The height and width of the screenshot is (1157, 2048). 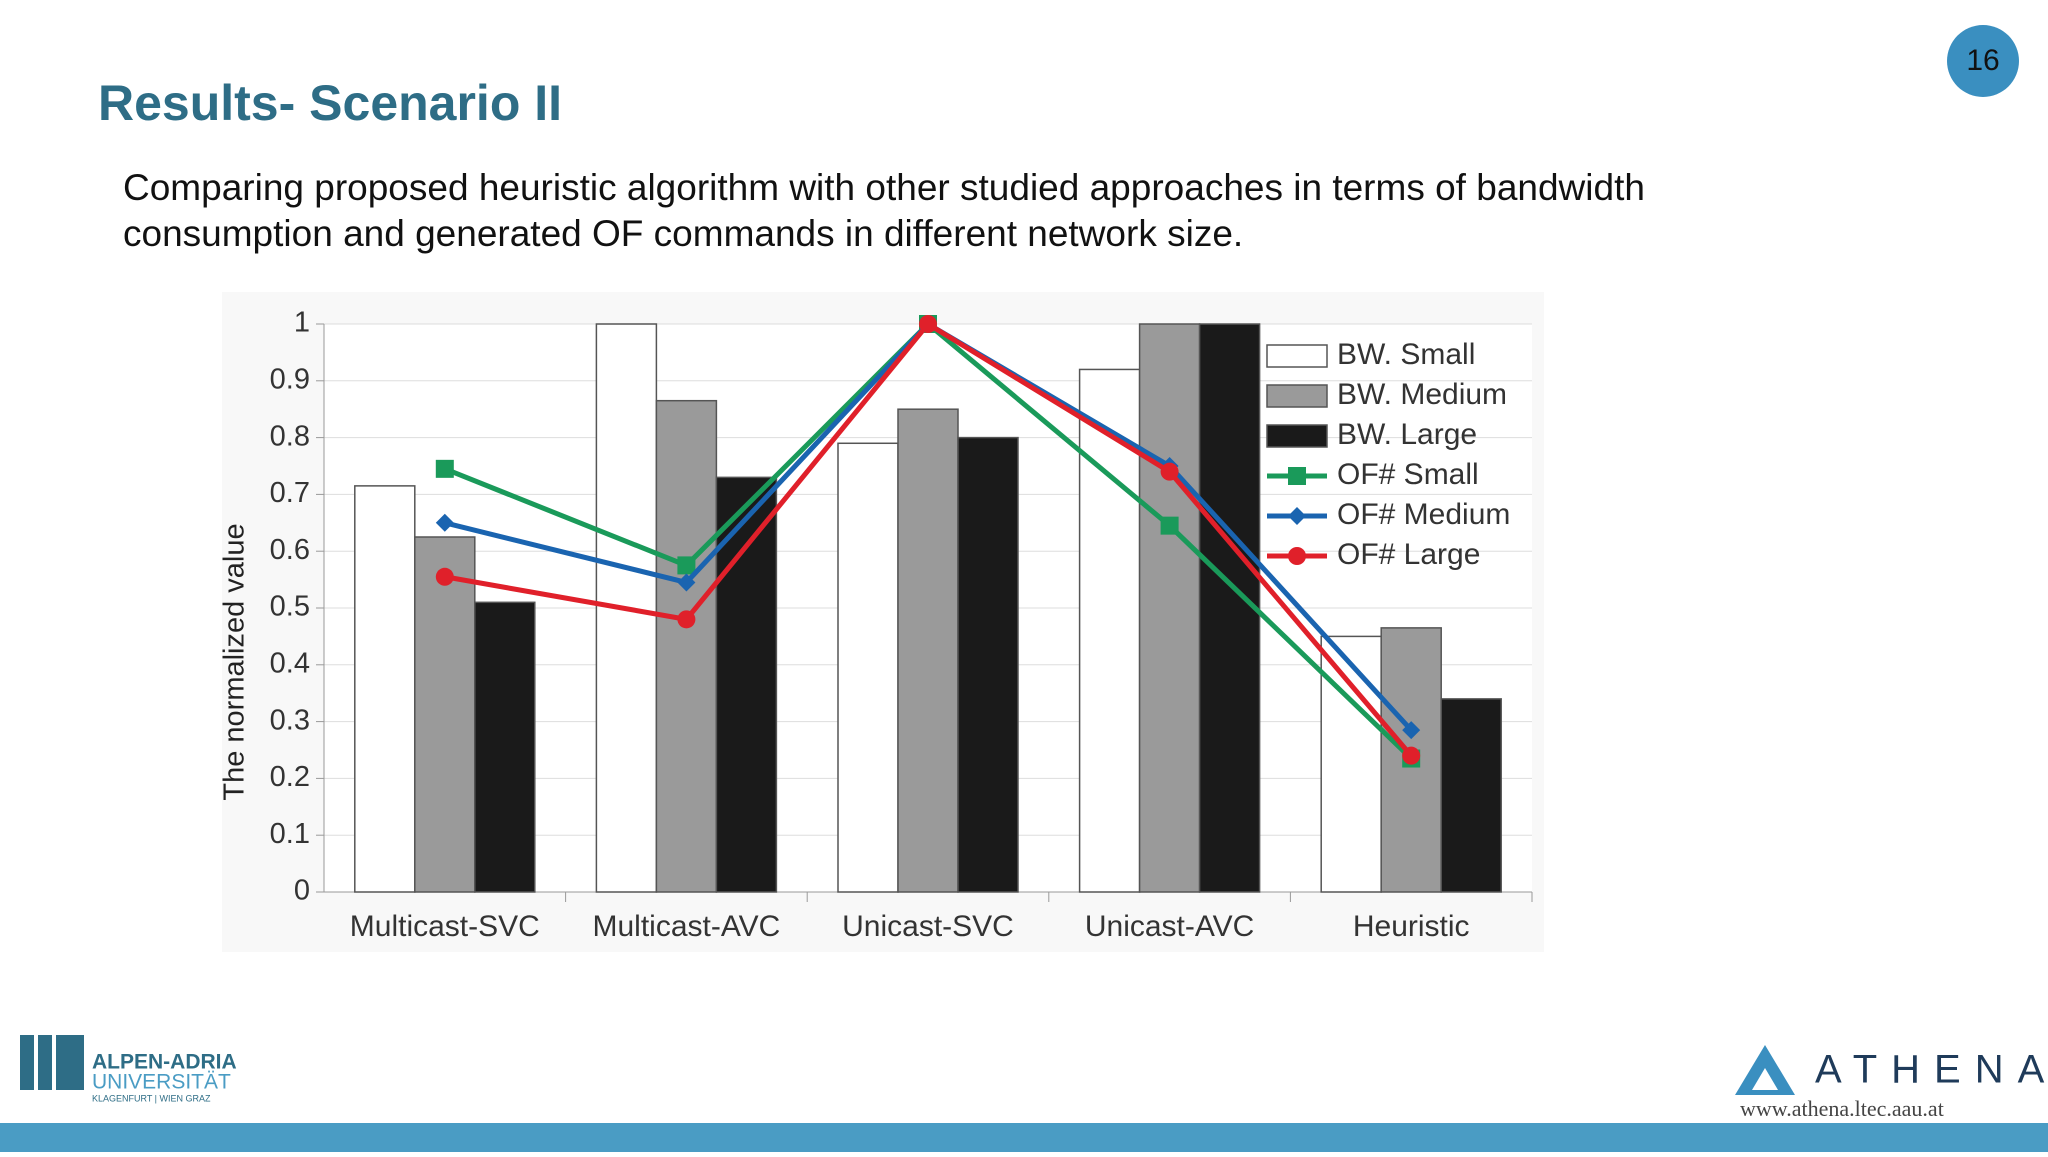 What do you see at coordinates (686, 926) in the screenshot?
I see `x-tick-label: Multicast-AVC` at bounding box center [686, 926].